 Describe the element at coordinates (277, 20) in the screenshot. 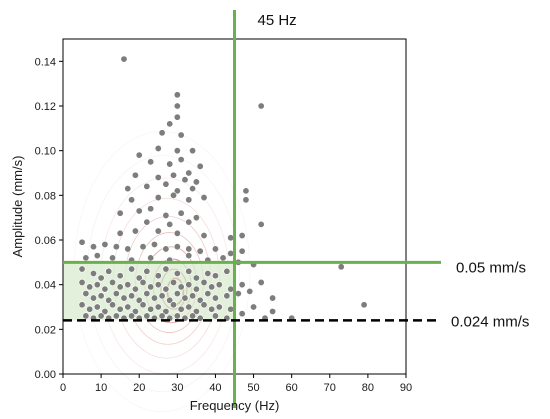

I see `label-45hz: 45 Hz` at that location.